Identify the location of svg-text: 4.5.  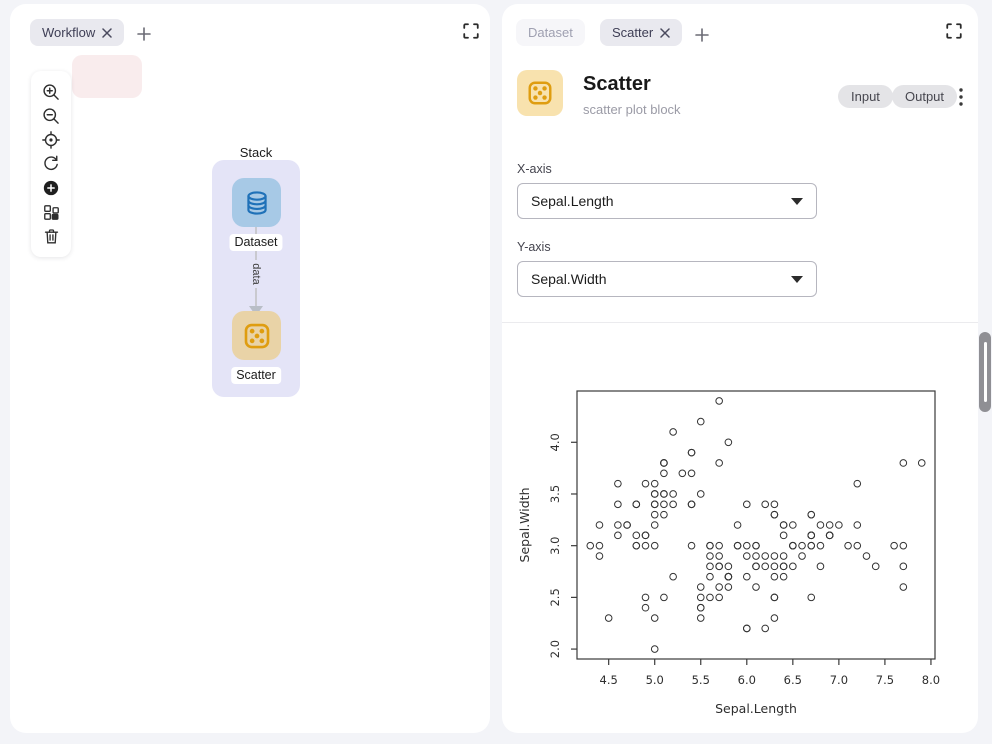
(609, 680).